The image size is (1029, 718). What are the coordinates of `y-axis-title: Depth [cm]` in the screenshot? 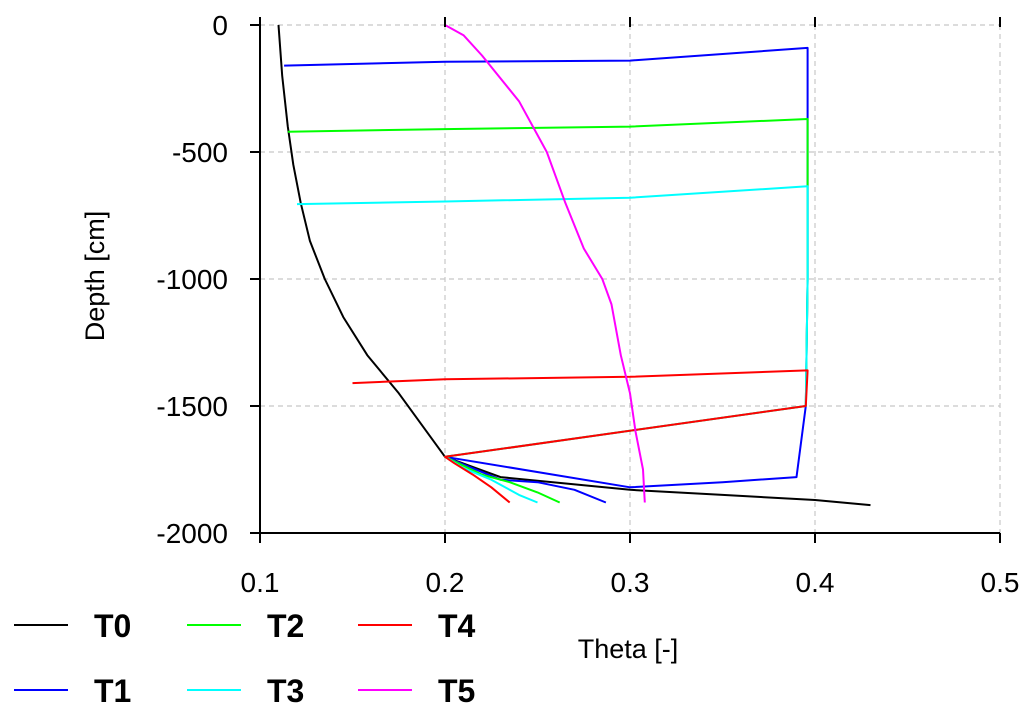 It's located at (95, 276).